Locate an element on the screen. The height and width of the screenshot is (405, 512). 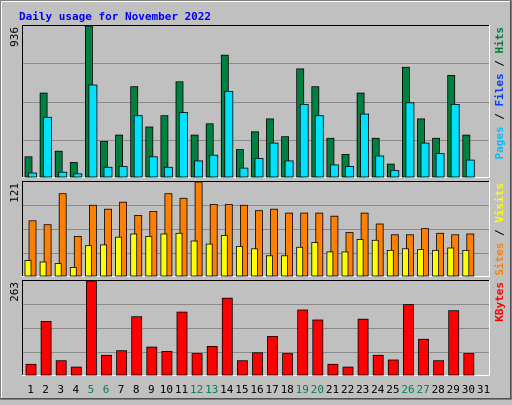
x-axis-label-day-20: 20 is located at coordinates (317, 389).